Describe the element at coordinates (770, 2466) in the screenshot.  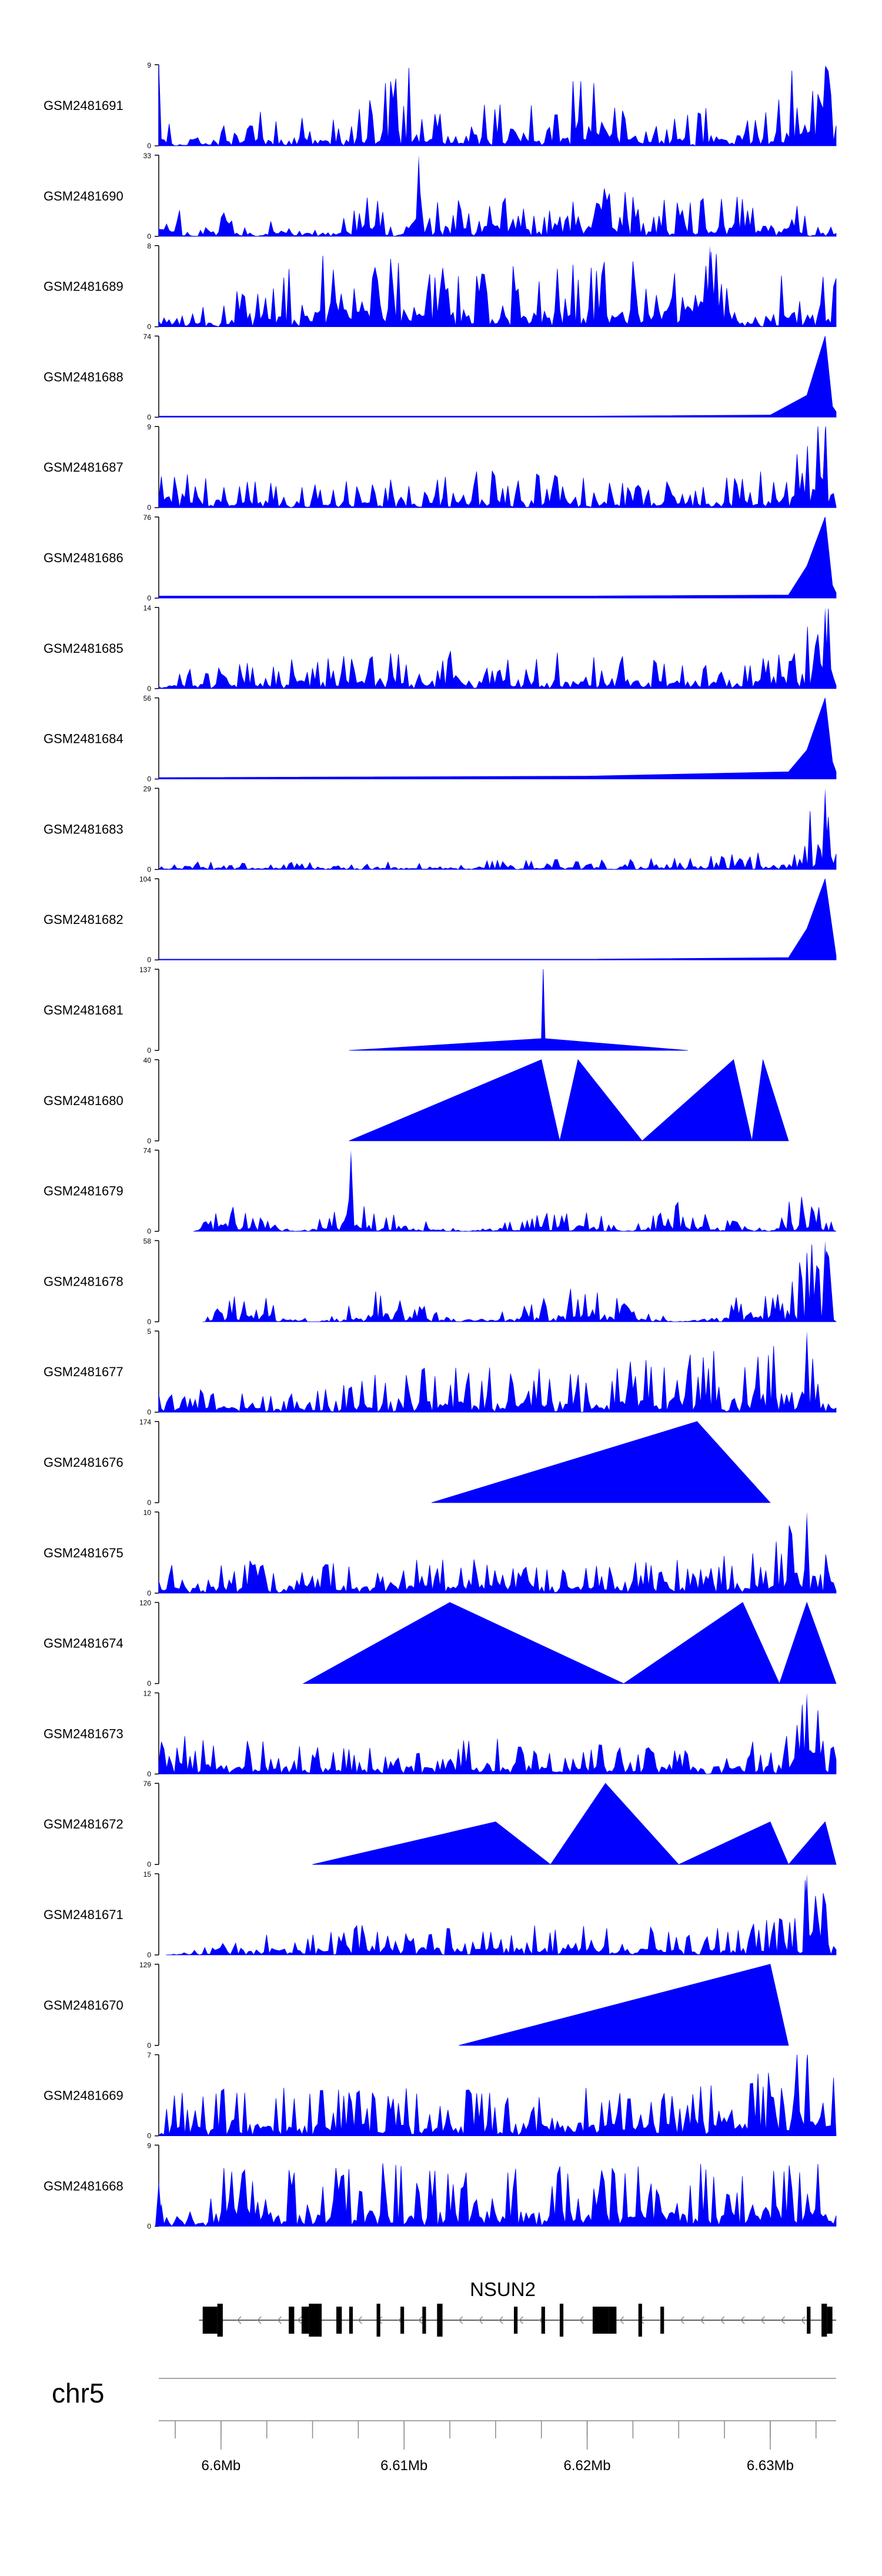
I see `axis-tick-label: 6.63Mb` at that location.